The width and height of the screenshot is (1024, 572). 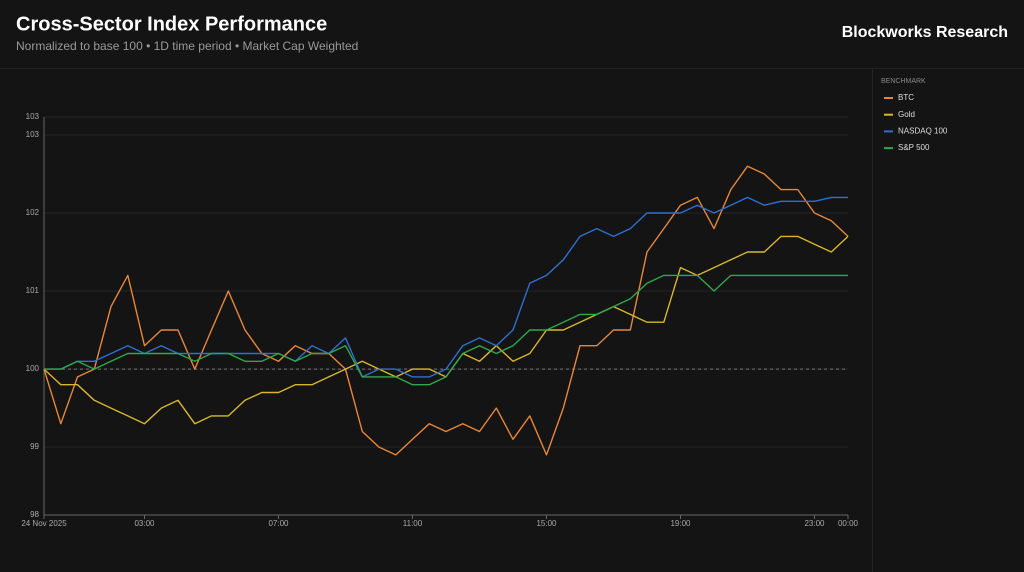 What do you see at coordinates (923, 131) in the screenshot?
I see `legend-label: NASDAQ 100` at bounding box center [923, 131].